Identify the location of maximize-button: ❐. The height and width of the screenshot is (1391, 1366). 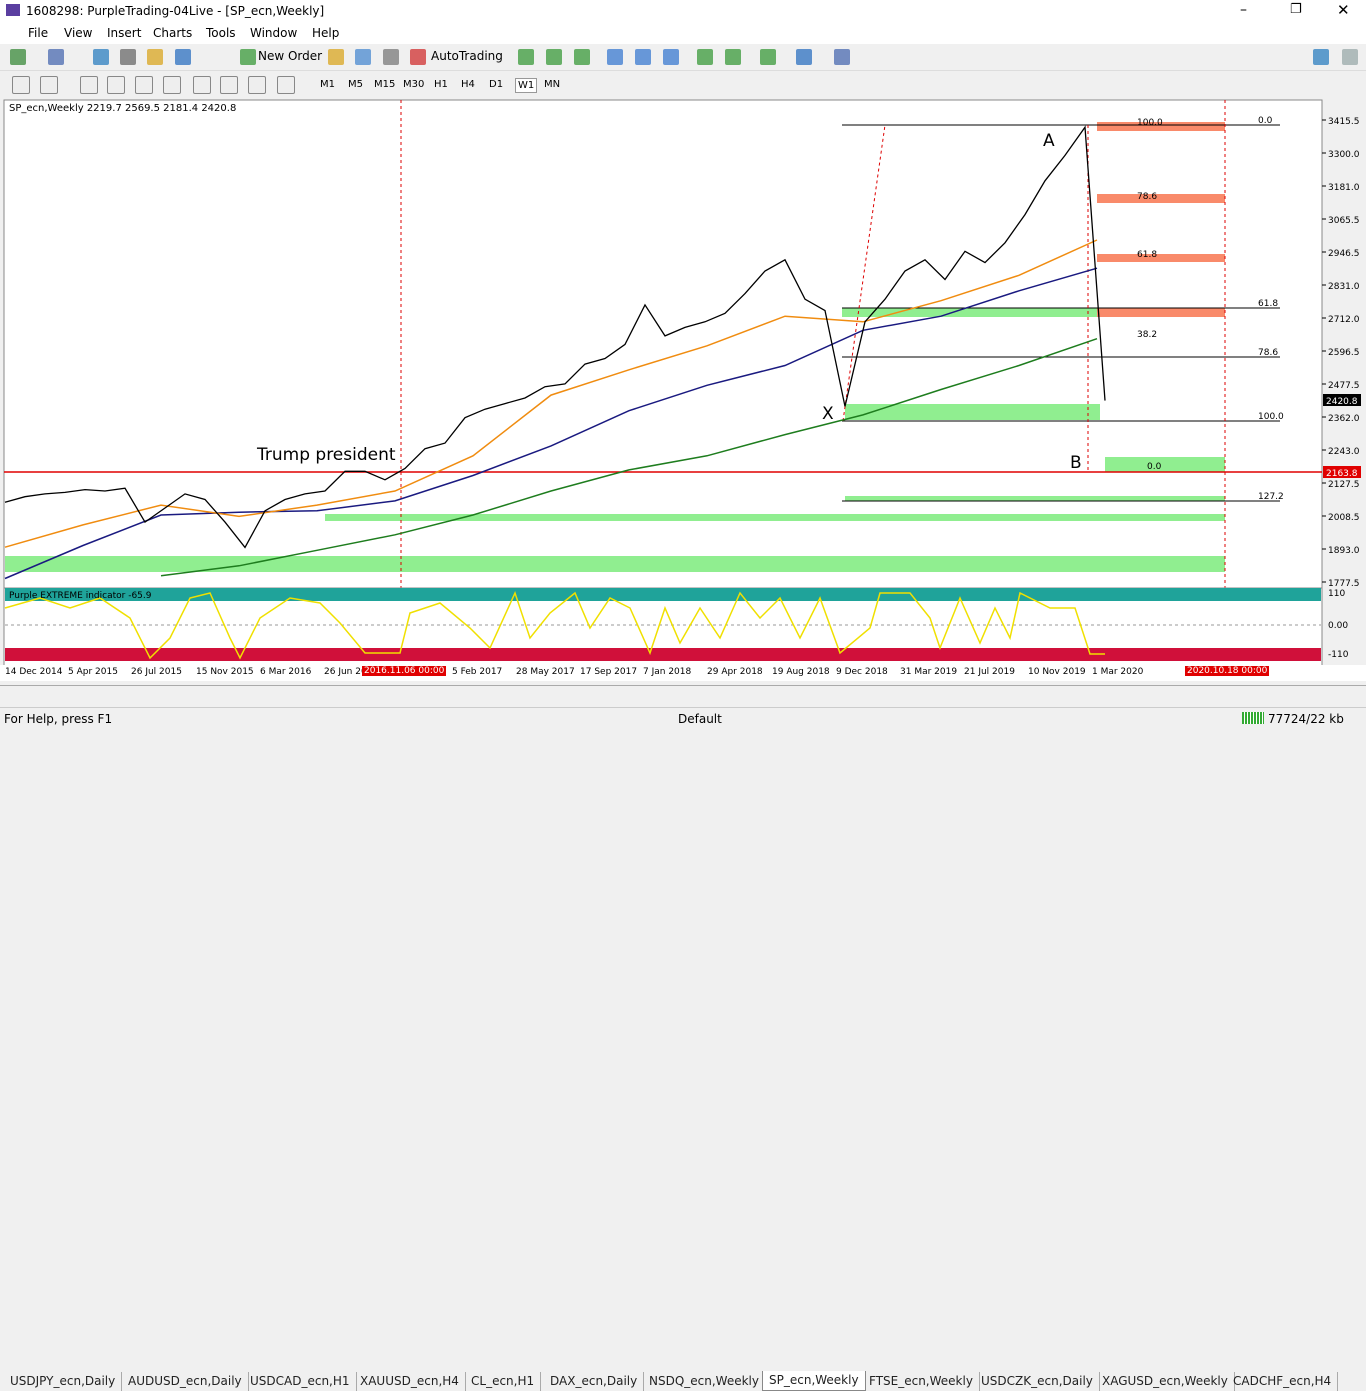
(1296, 9).